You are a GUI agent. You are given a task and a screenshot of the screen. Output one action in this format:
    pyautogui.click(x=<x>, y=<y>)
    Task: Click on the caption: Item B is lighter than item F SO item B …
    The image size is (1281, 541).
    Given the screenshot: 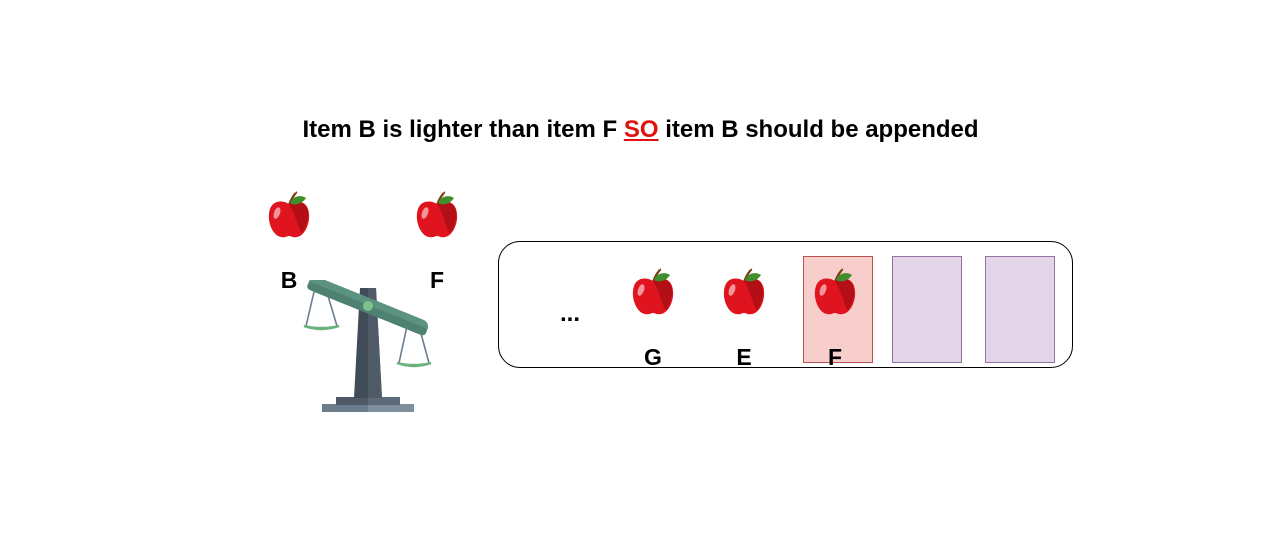 What is the action you would take?
    pyautogui.click(x=640, y=130)
    